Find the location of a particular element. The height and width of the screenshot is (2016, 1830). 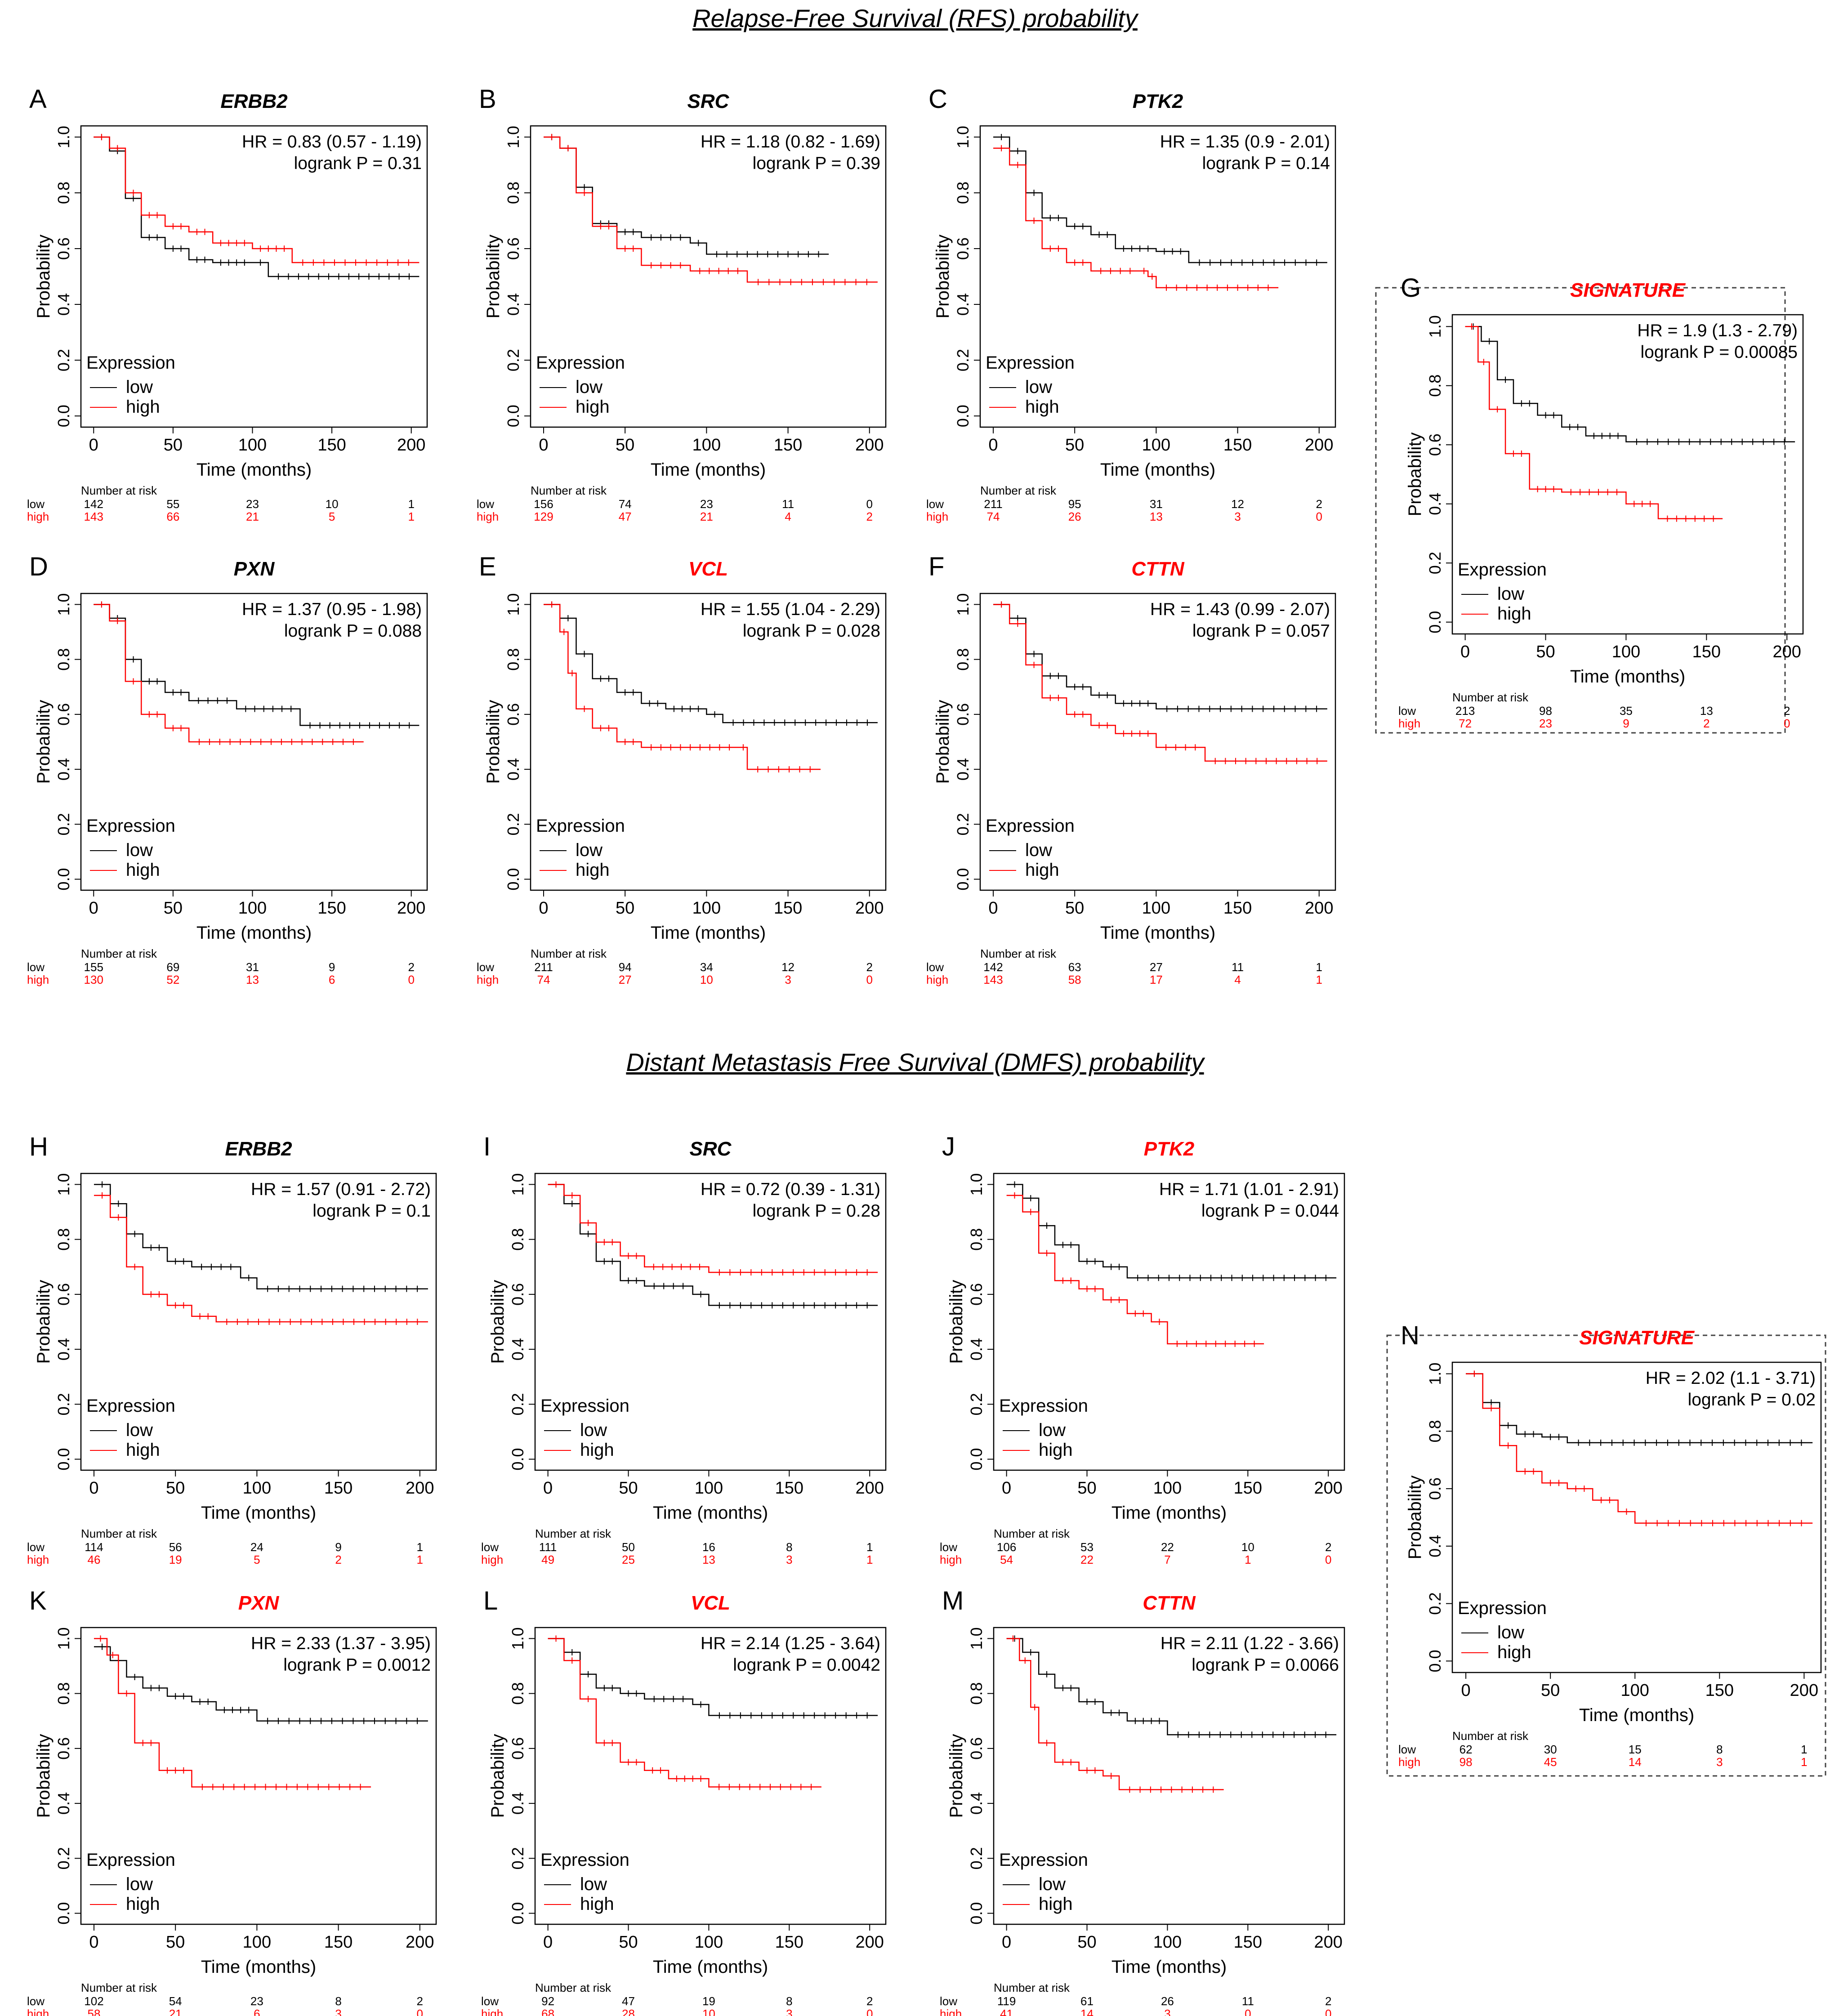

y-tick-label: 0.2 is located at coordinates (963, 824).